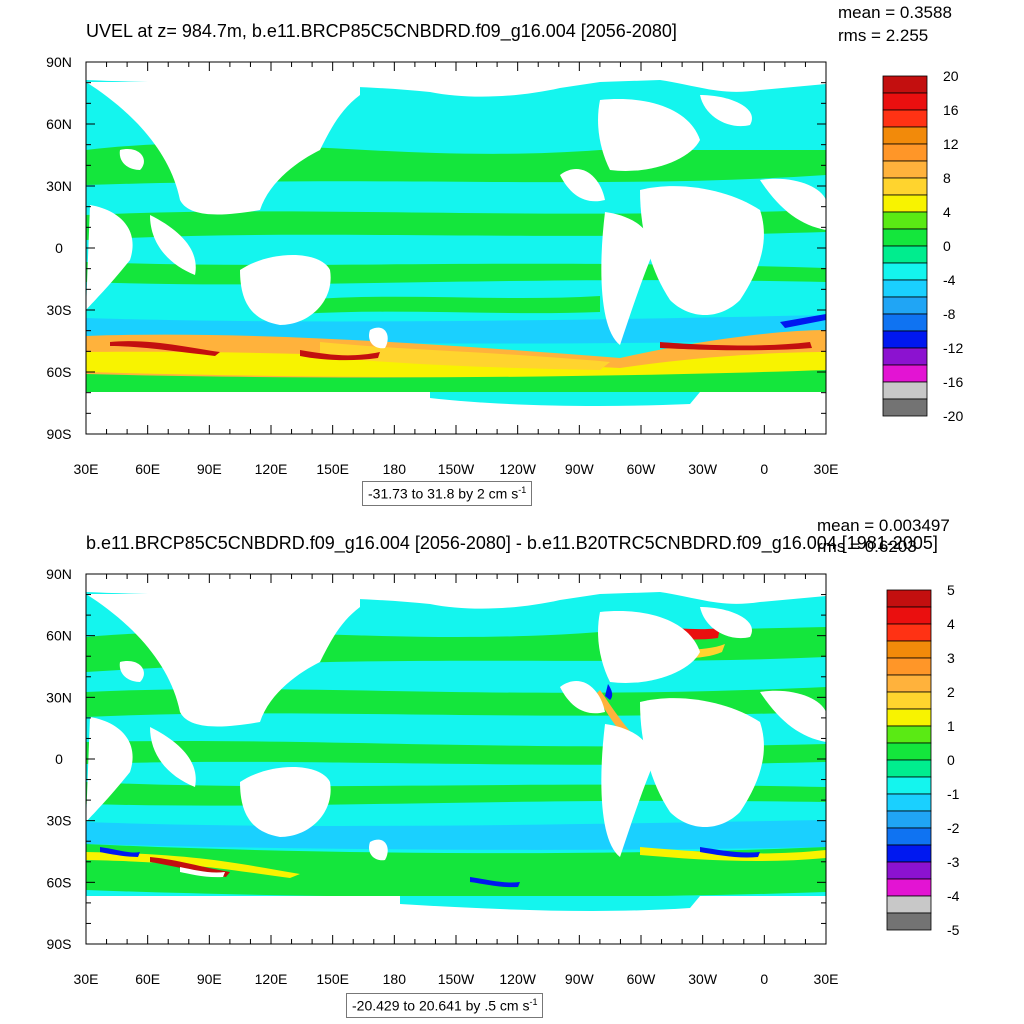  I want to click on colorbar: 5 4 3 2 1 0 -1 -2 -3 -4 -5, so click(923, 760).